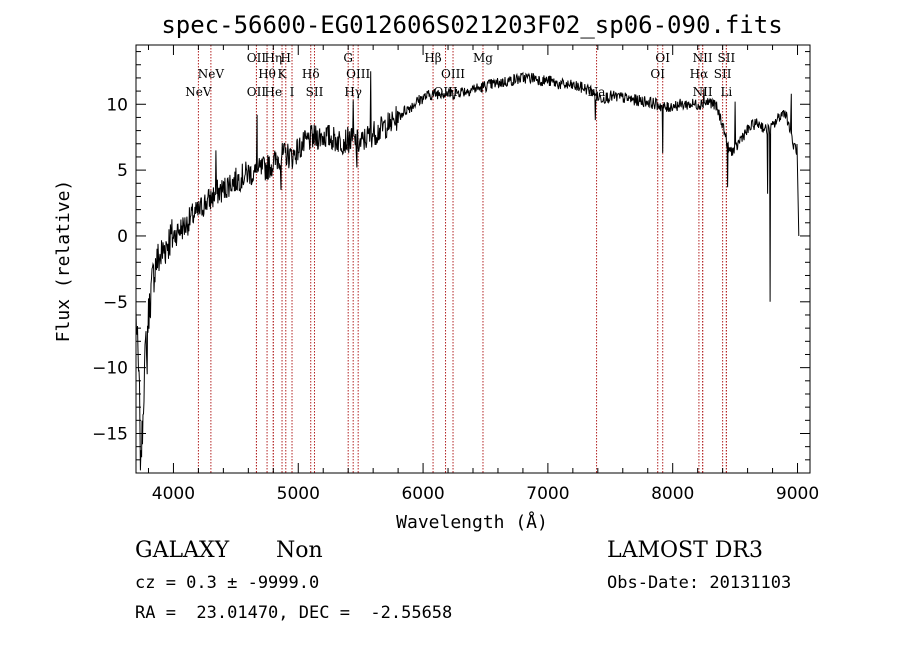 The height and width of the screenshot is (649, 900). What do you see at coordinates (472, 522) in the screenshot?
I see `x-axis-label: Wavelength (Å)` at bounding box center [472, 522].